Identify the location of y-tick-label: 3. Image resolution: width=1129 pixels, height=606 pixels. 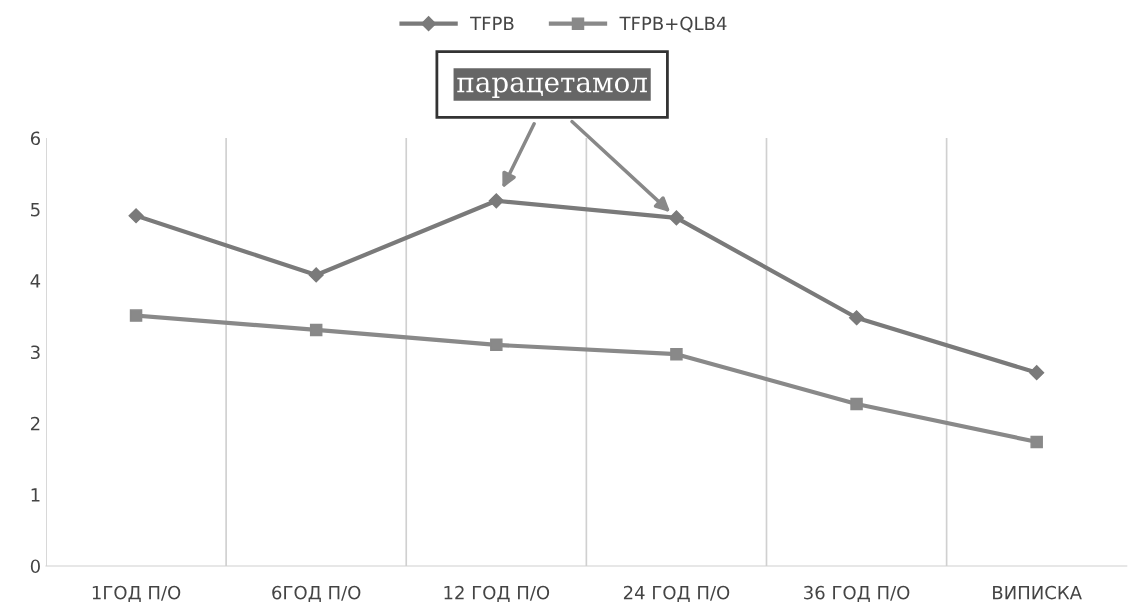
(35, 352).